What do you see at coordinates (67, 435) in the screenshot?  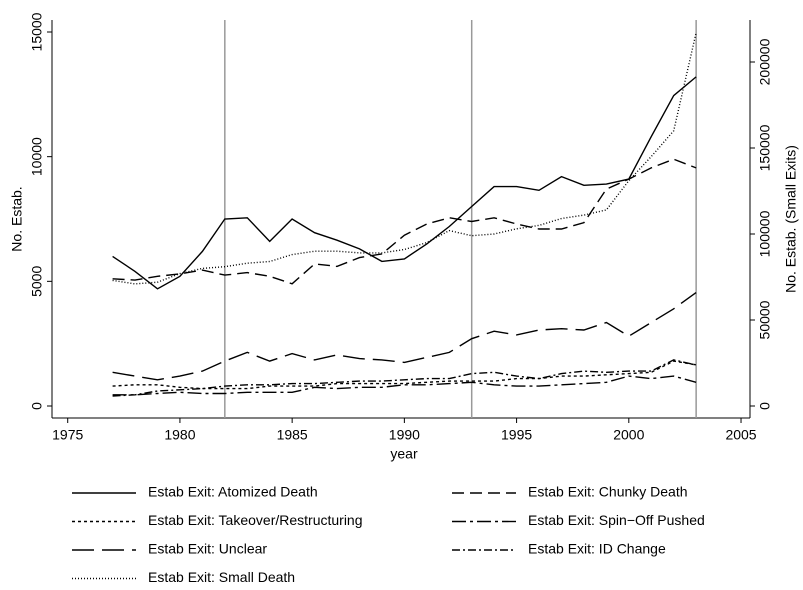 I see `x-tick-label: 1975` at bounding box center [67, 435].